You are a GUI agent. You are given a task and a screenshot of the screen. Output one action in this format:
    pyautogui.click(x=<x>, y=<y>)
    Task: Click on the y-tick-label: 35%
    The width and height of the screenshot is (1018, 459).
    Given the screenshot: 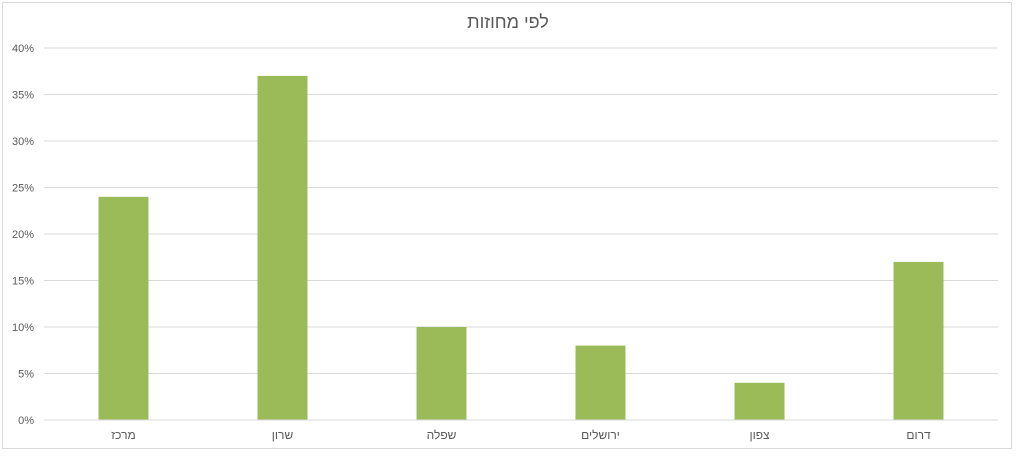 What is the action you would take?
    pyautogui.click(x=23, y=96)
    